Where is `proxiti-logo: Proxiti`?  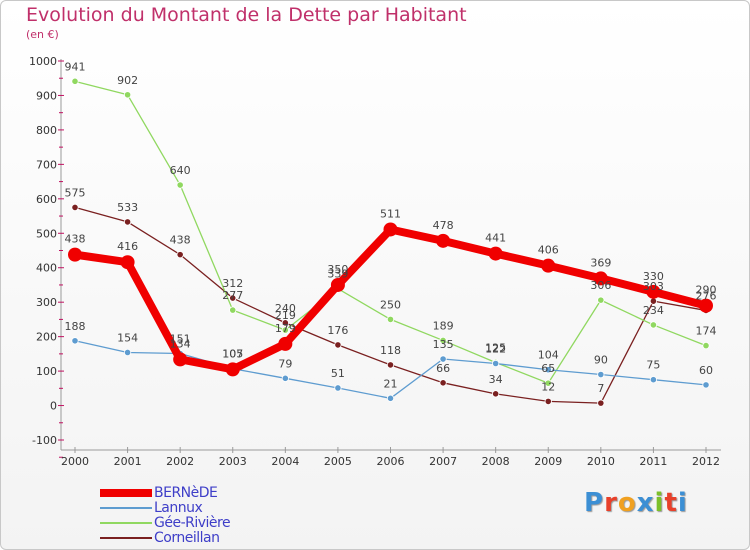 proxiti-logo: Proxiti is located at coordinates (636, 503).